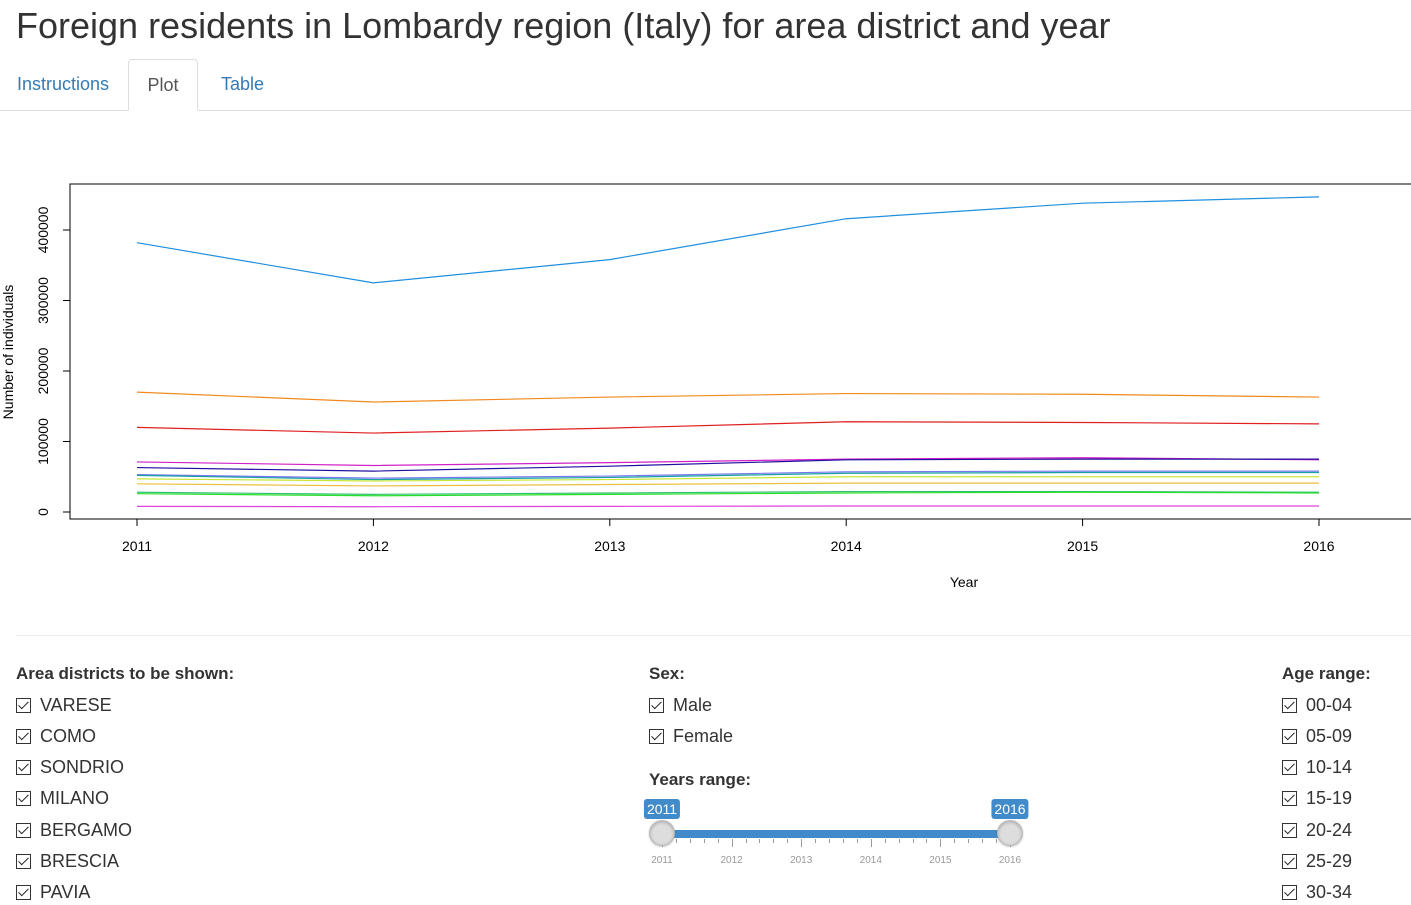 This screenshot has height=905, width=1411. Describe the element at coordinates (8, 352) in the screenshot. I see `y-axis-label: Number of individuals` at that location.